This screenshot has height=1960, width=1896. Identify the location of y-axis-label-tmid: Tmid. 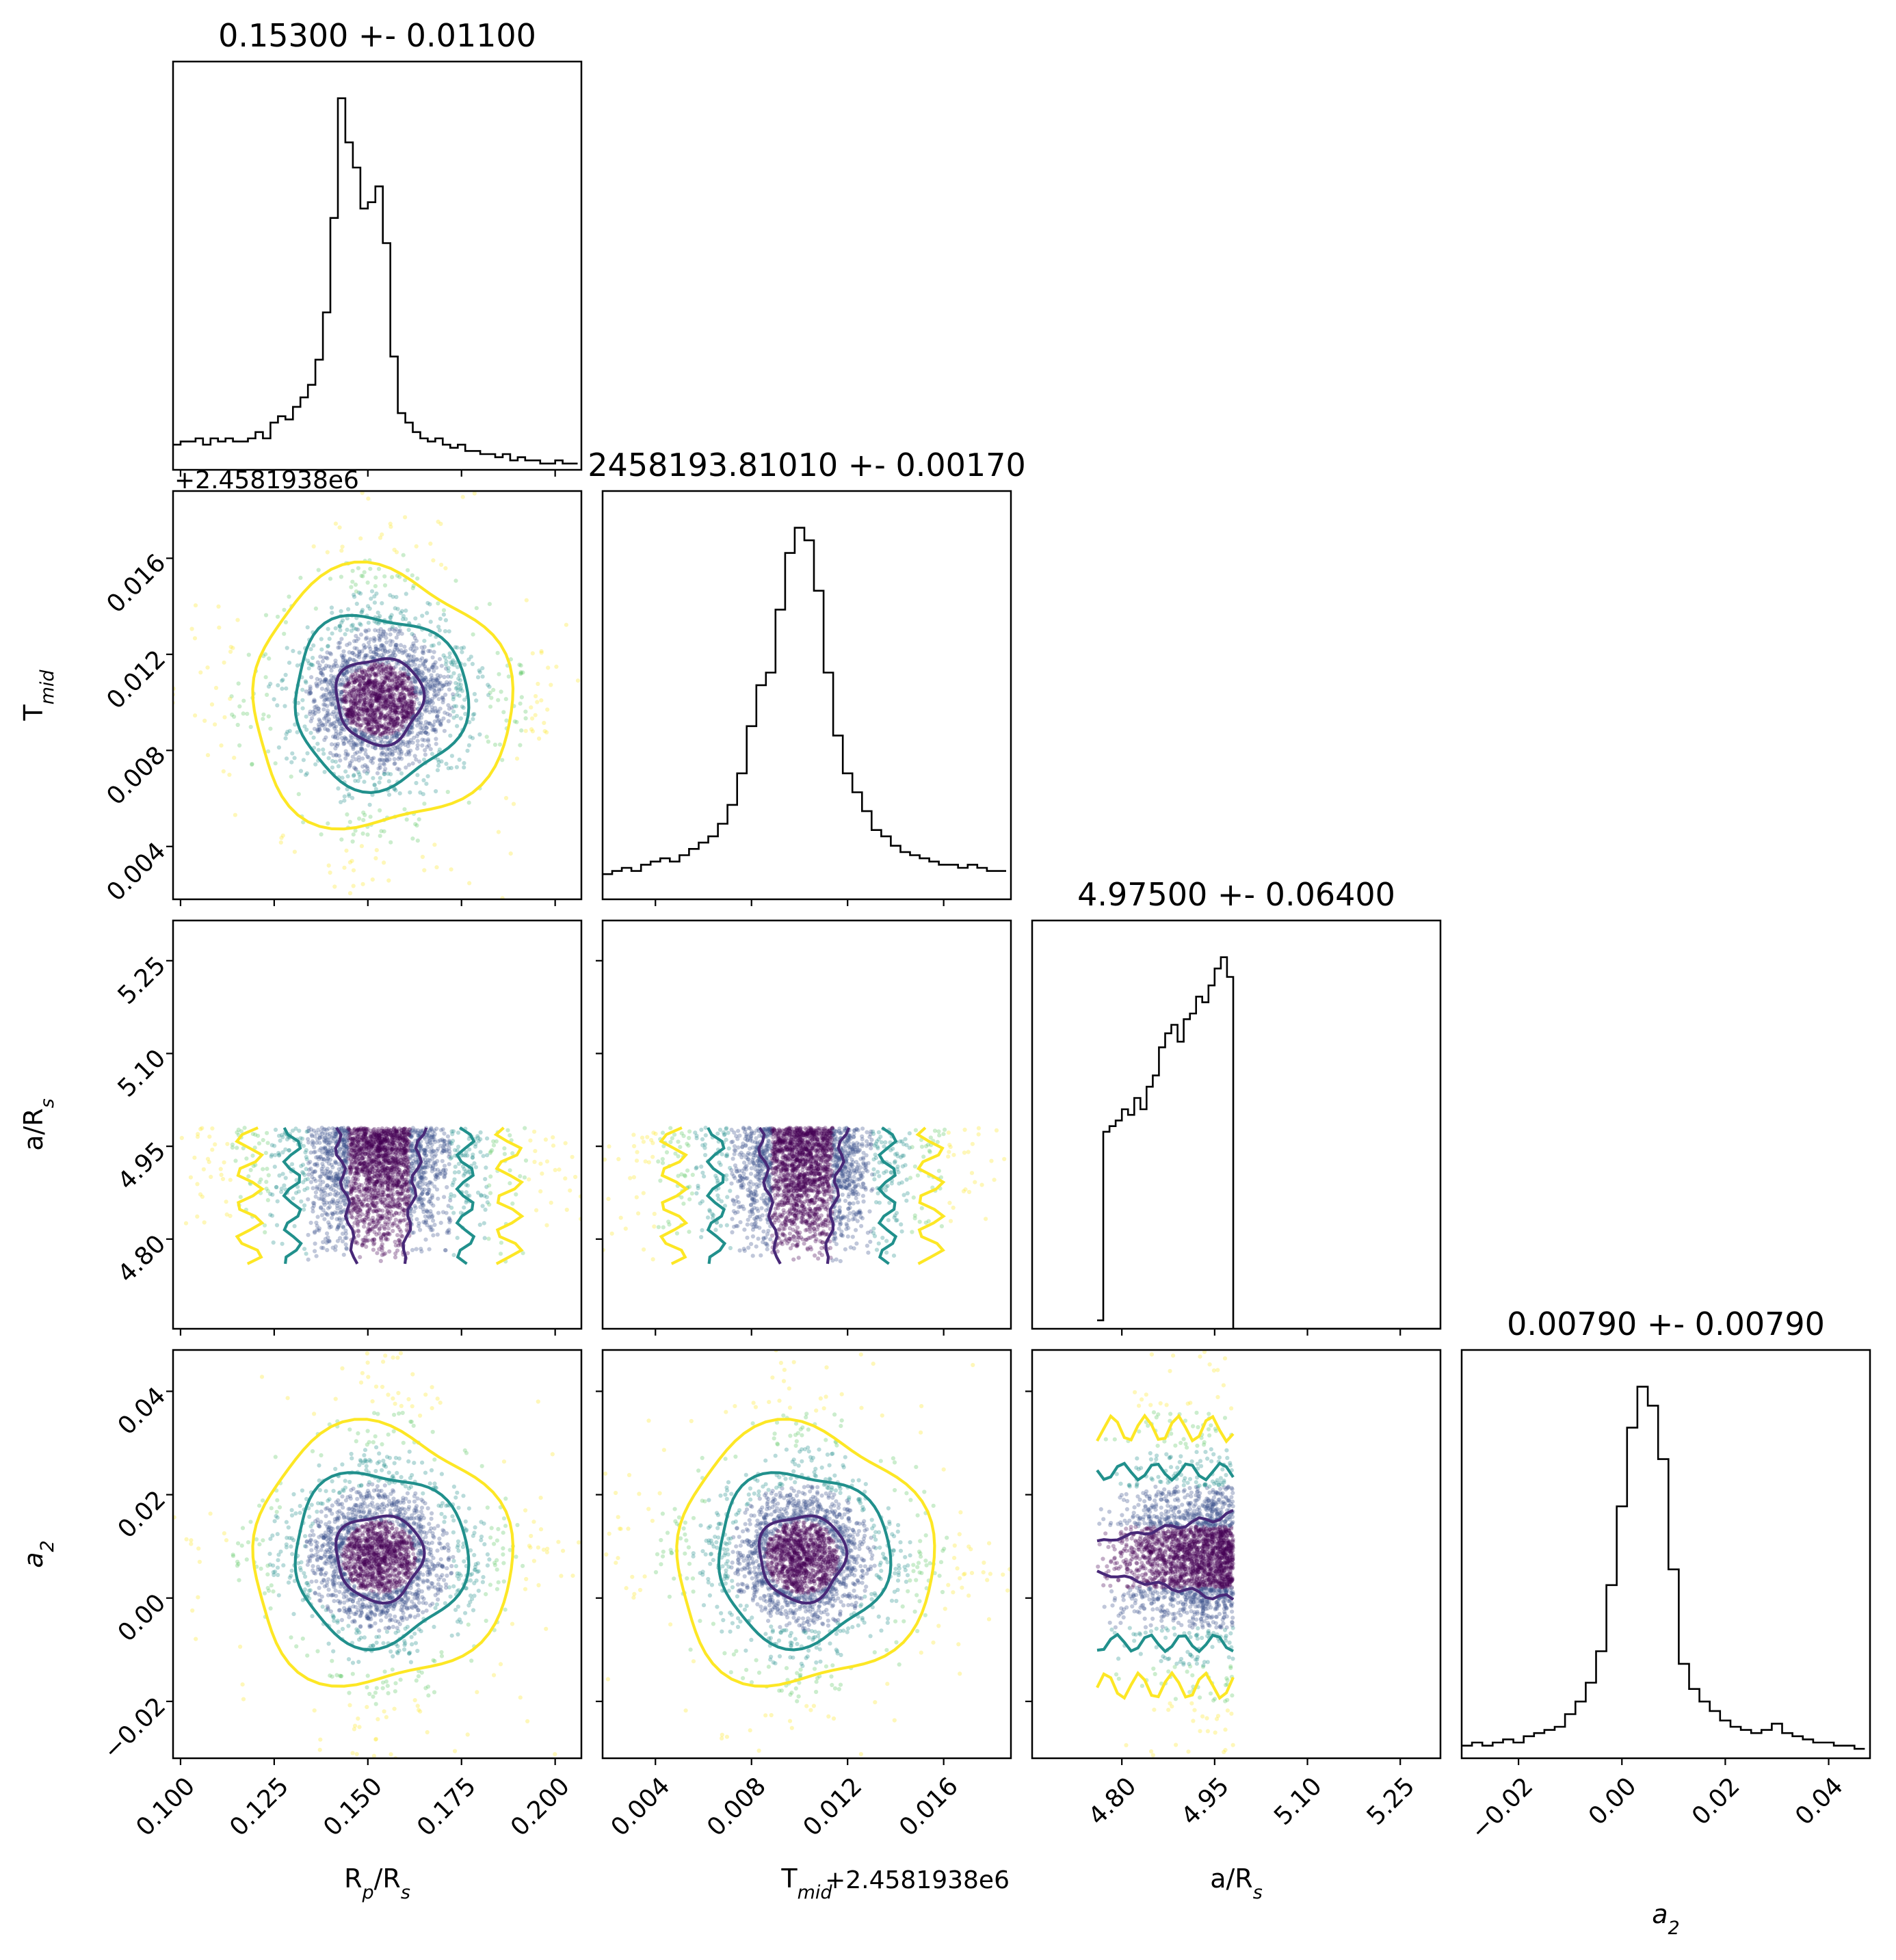
(38, 695).